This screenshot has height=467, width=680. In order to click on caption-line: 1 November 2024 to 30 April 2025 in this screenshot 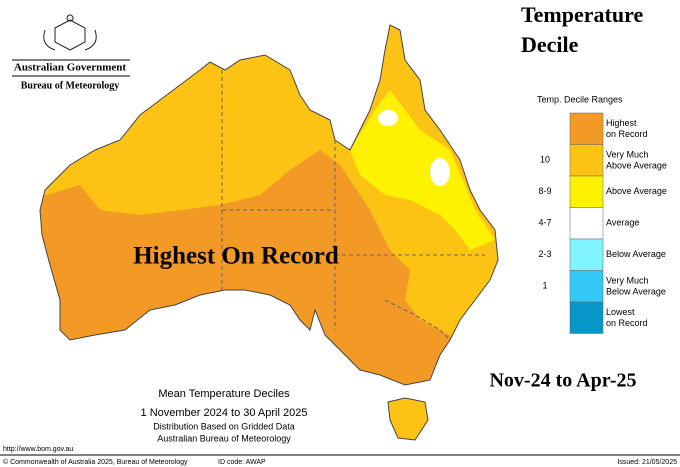, I will do `click(224, 413)`.